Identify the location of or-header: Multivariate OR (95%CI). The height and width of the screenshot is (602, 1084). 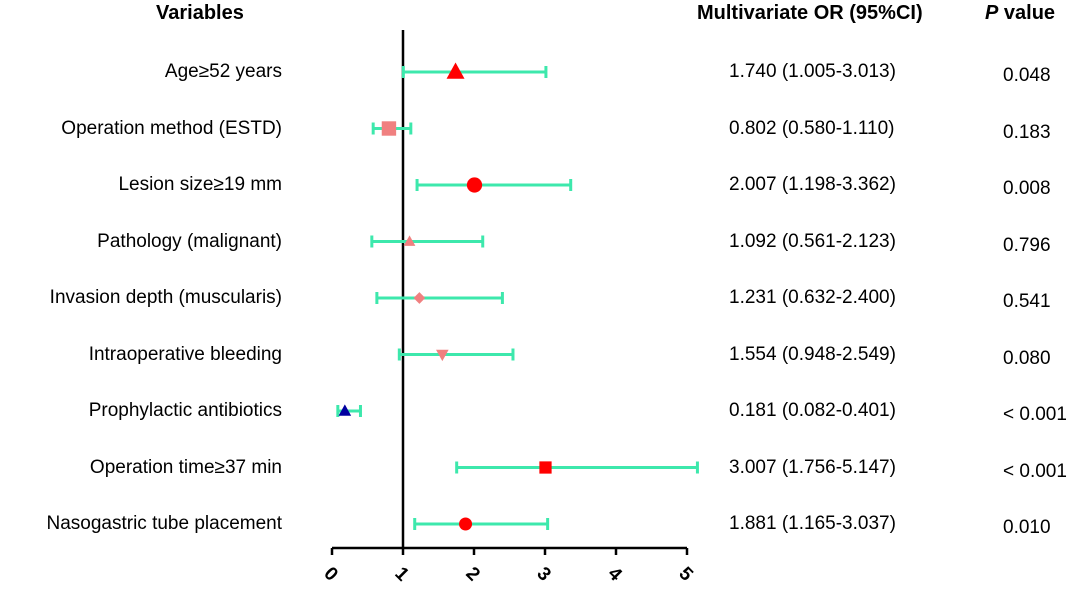
(810, 13).